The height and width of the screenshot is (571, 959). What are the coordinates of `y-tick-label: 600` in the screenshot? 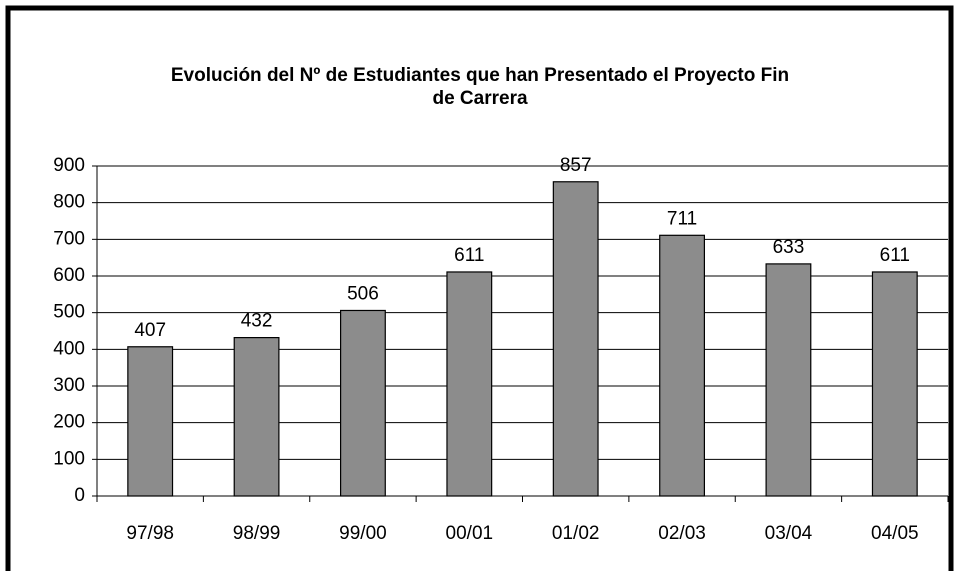 It's located at (69, 275).